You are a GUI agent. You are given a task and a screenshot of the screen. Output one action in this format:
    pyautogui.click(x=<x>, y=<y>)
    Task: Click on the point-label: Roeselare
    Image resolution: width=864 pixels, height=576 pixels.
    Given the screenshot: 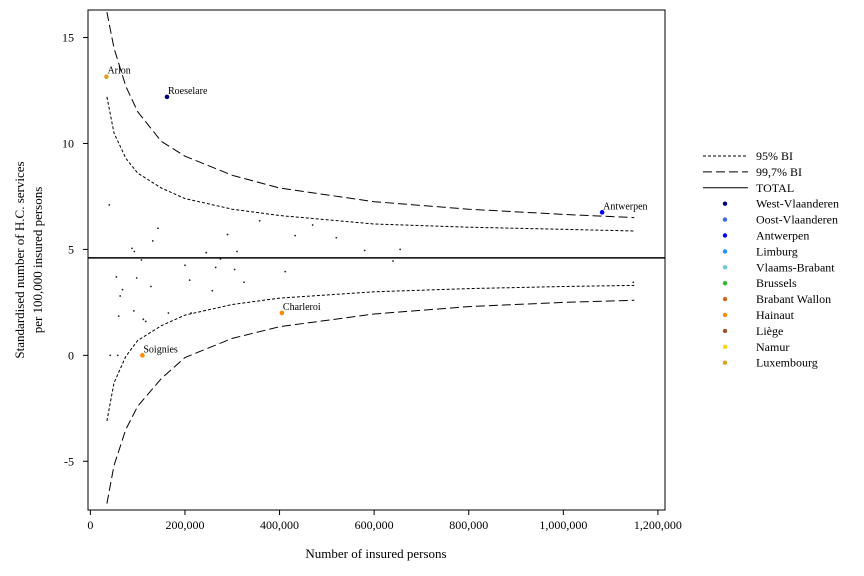 What is the action you would take?
    pyautogui.click(x=188, y=91)
    